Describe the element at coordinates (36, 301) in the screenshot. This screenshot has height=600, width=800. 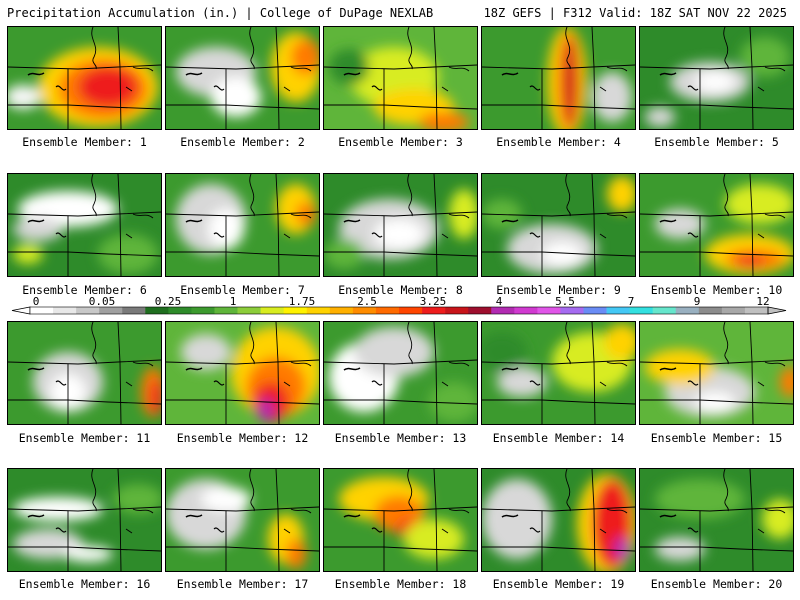
I see `scale-tick-label: 0` at that location.